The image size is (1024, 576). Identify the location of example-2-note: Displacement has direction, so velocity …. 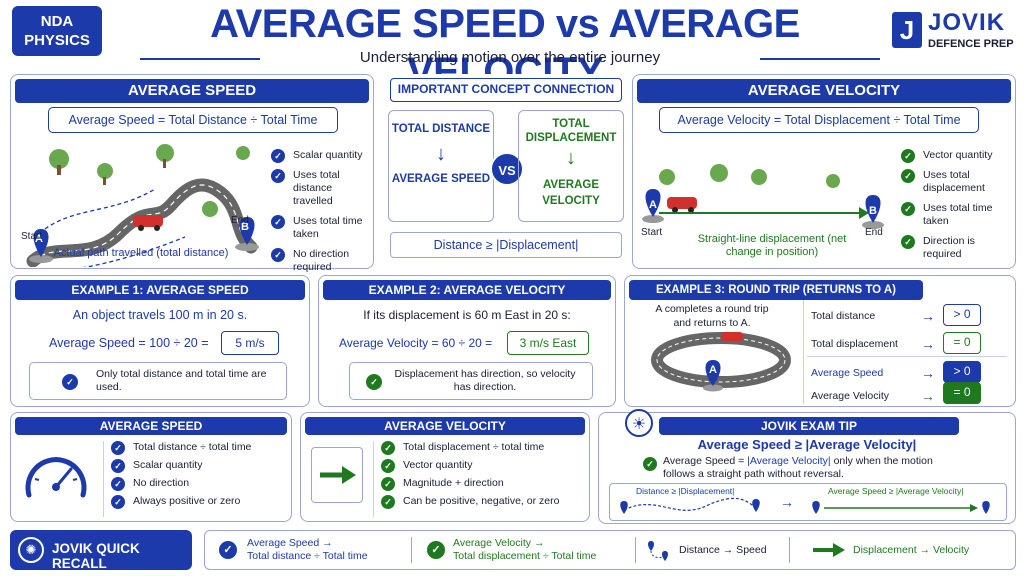
(485, 380).